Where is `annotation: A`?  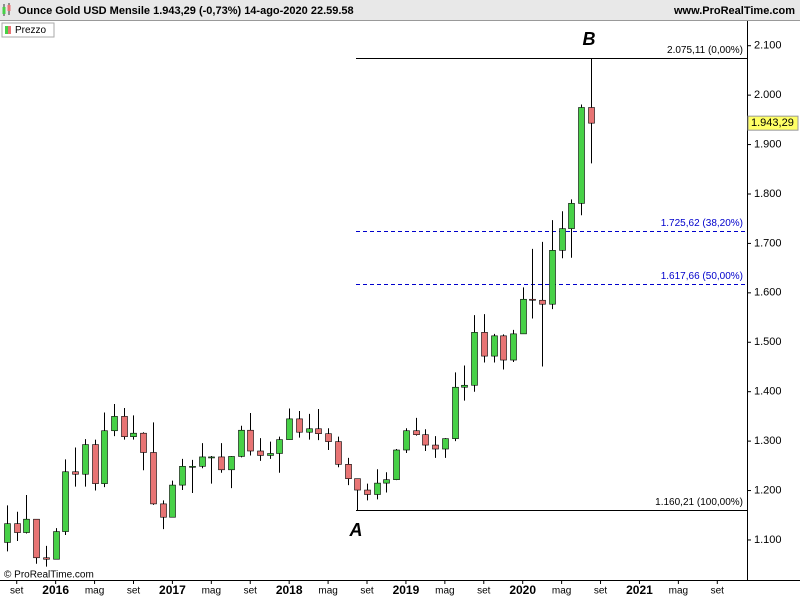
annotation: A is located at coordinates (356, 530).